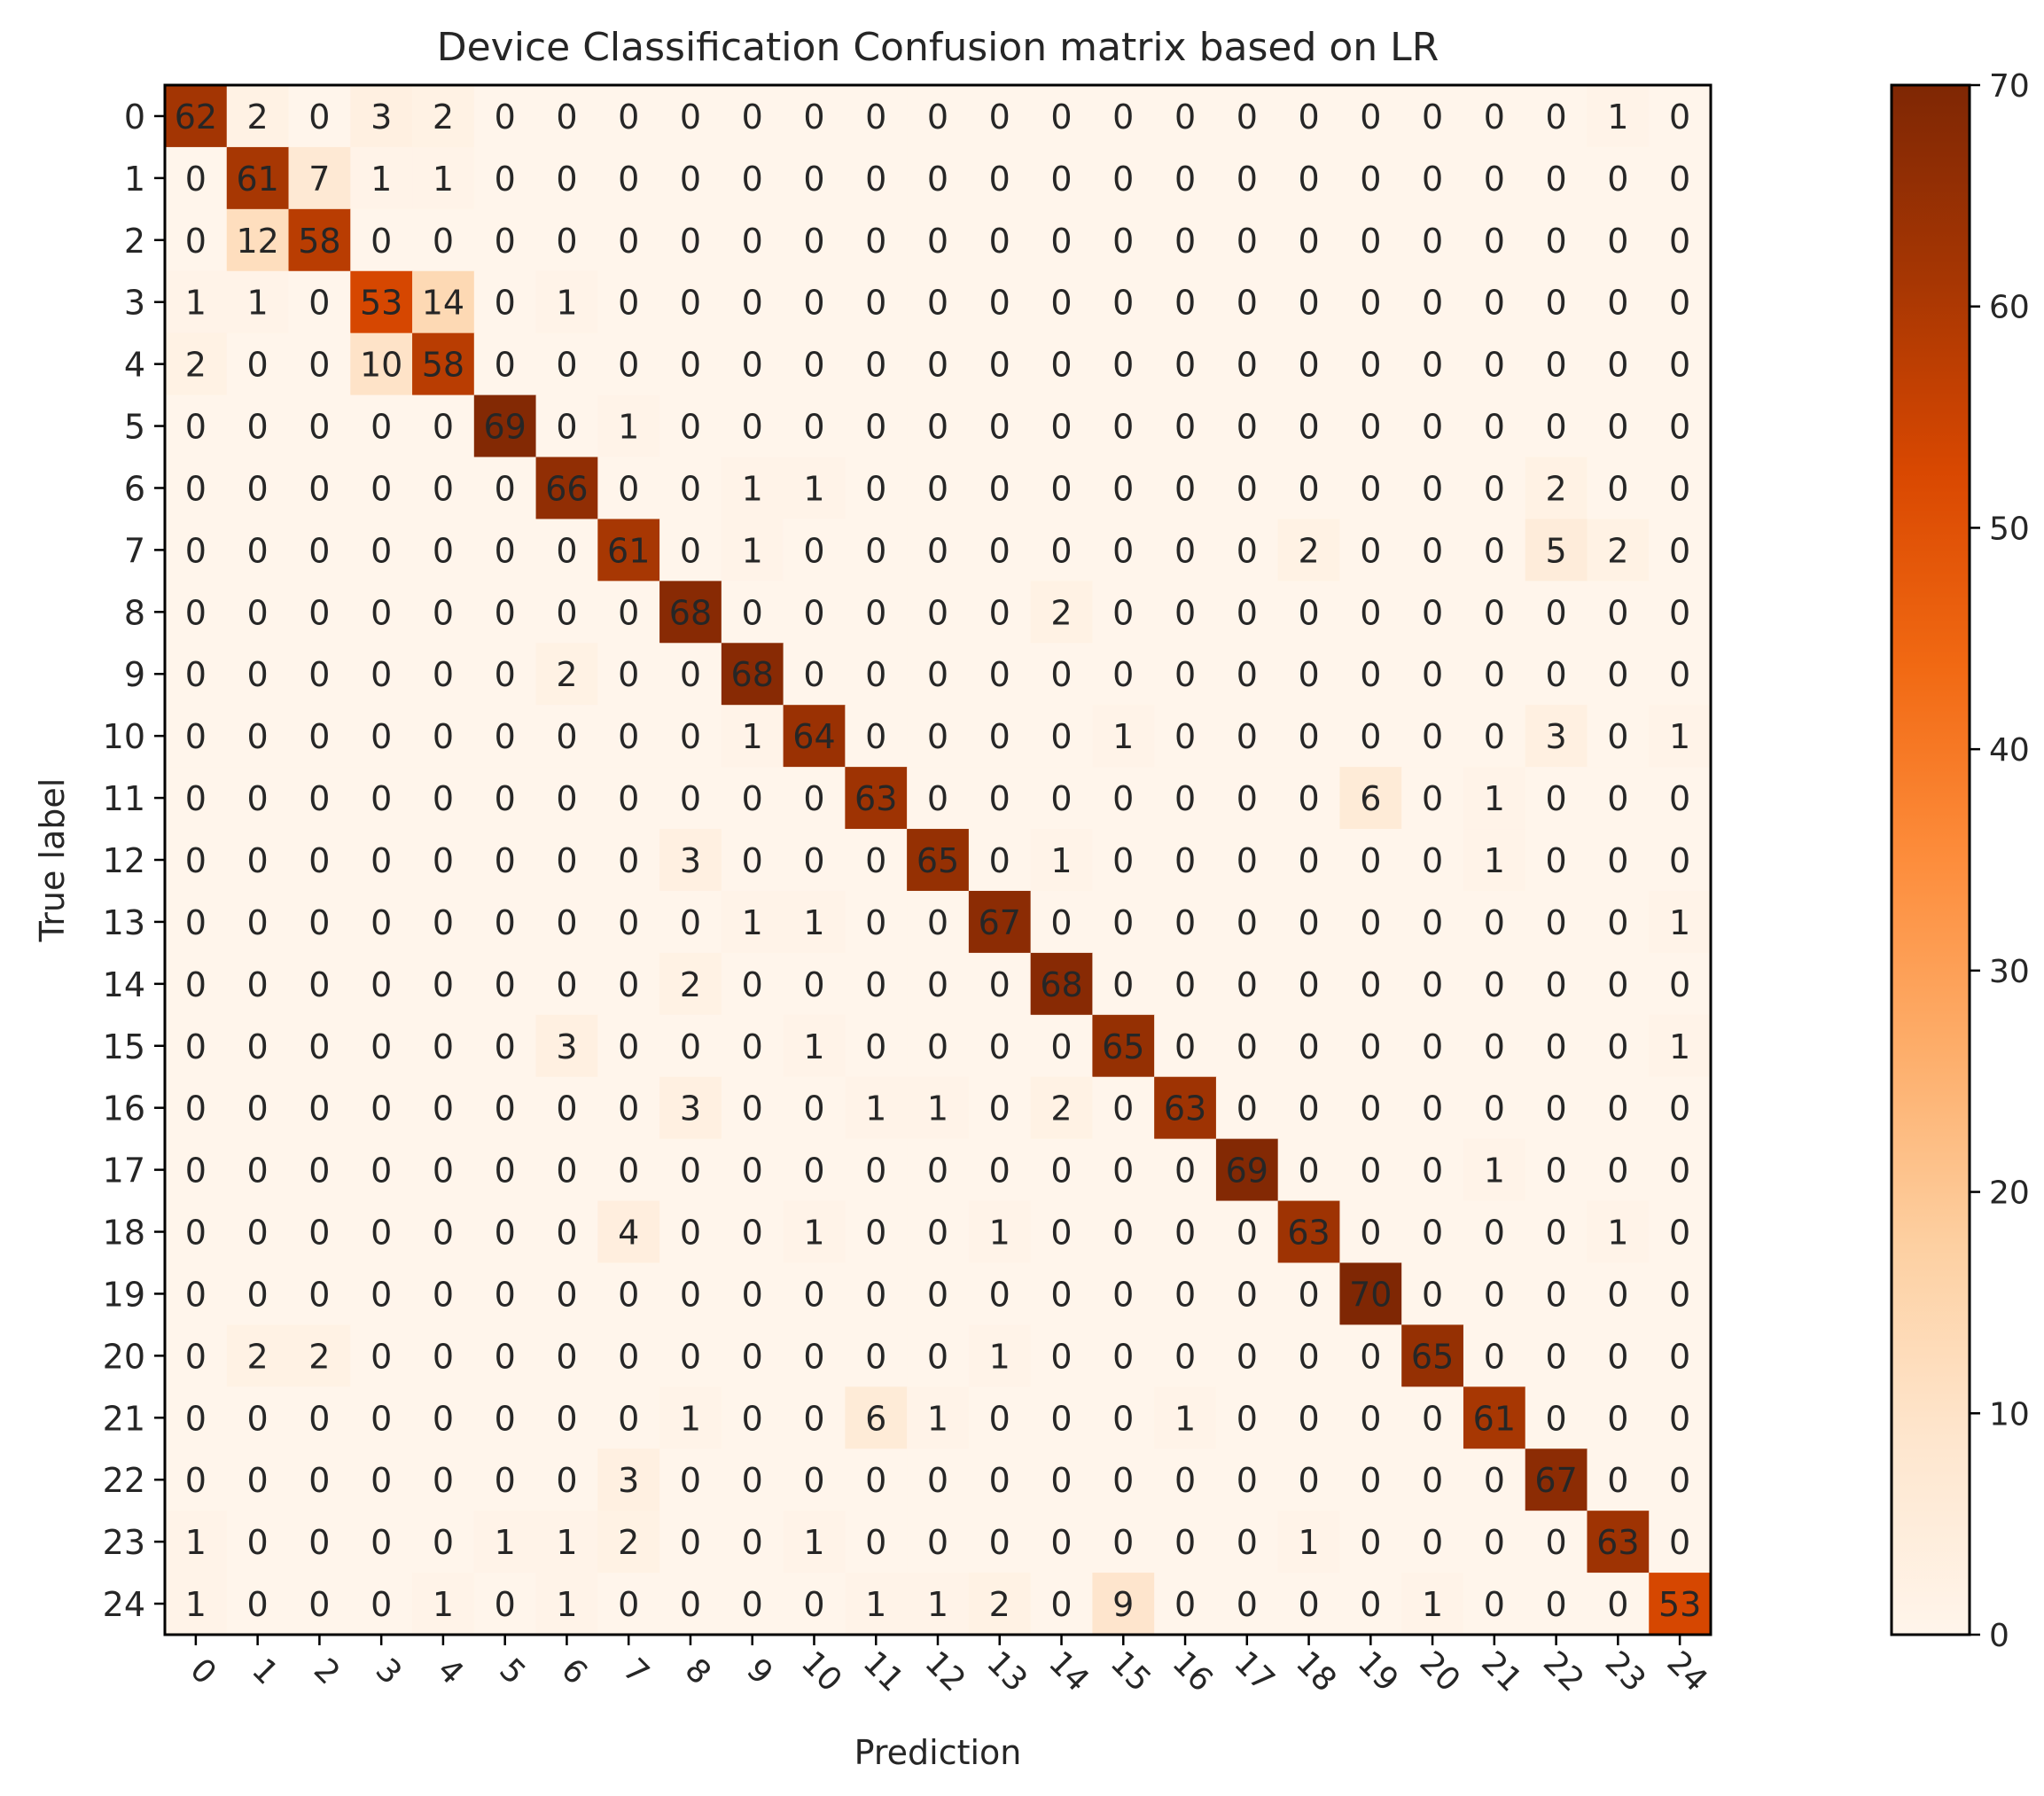 The image size is (2044, 1796). What do you see at coordinates (628, 1171) in the screenshot?
I see `cell-label-17-7: 0` at bounding box center [628, 1171].